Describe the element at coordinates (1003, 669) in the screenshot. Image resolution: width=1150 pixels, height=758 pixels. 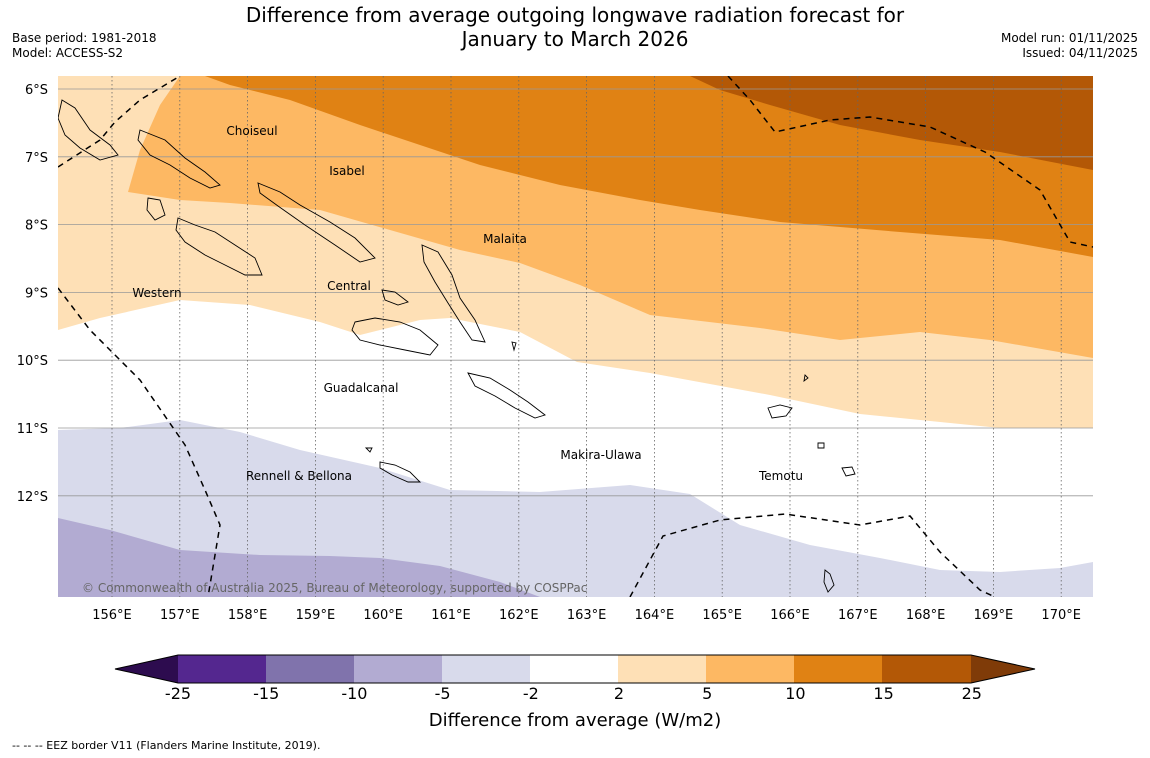
I see `colorbar-extend-high` at that location.